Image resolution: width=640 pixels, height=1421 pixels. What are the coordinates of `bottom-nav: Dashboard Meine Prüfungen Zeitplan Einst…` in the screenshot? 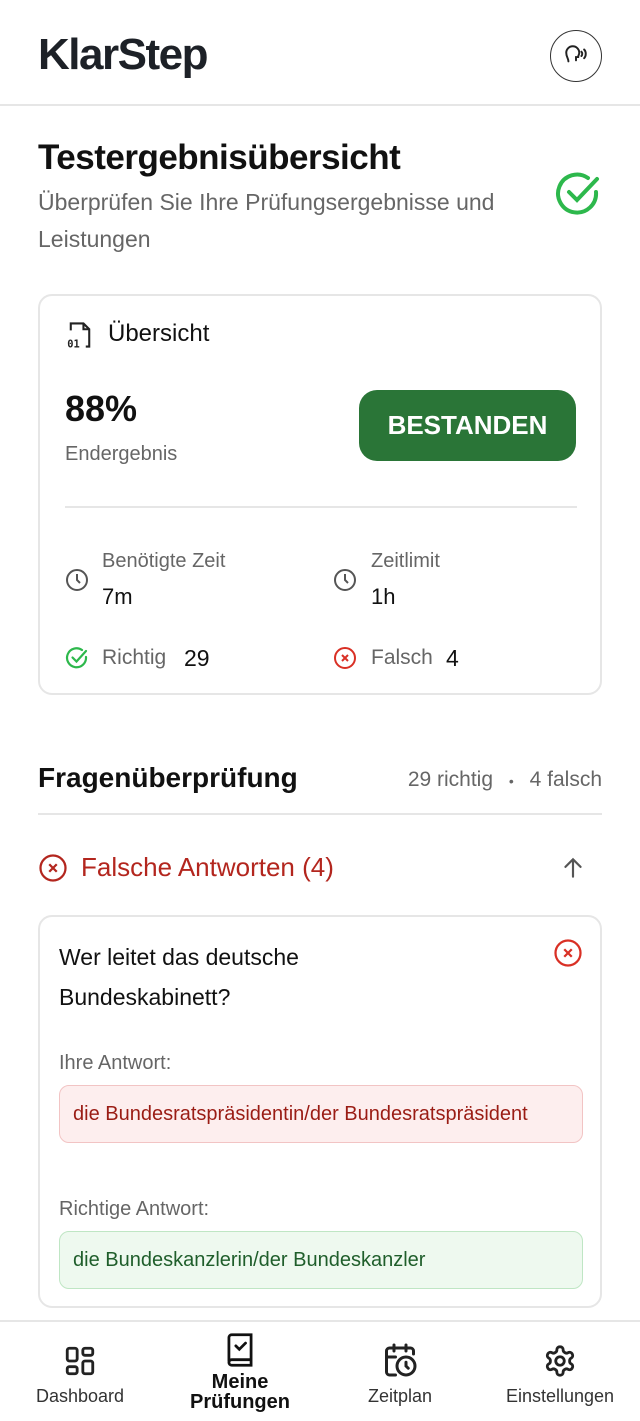 It's located at (320, 1370).